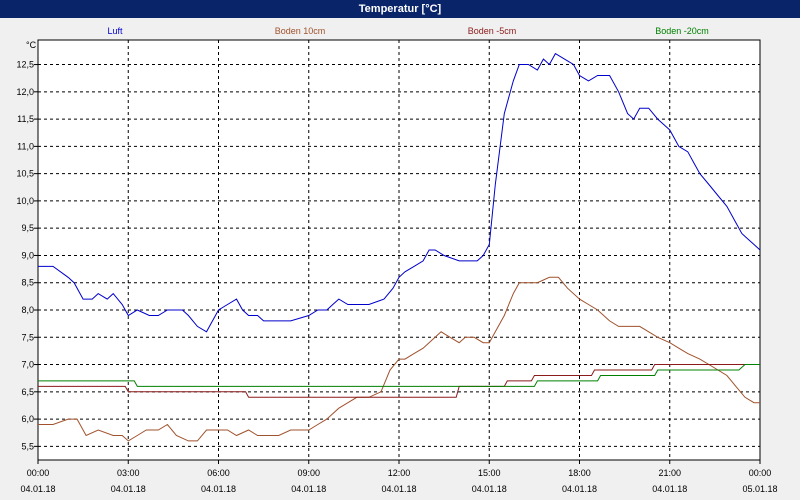  What do you see at coordinates (400, 9) in the screenshot?
I see `window-title: Temperatur [°C]` at bounding box center [400, 9].